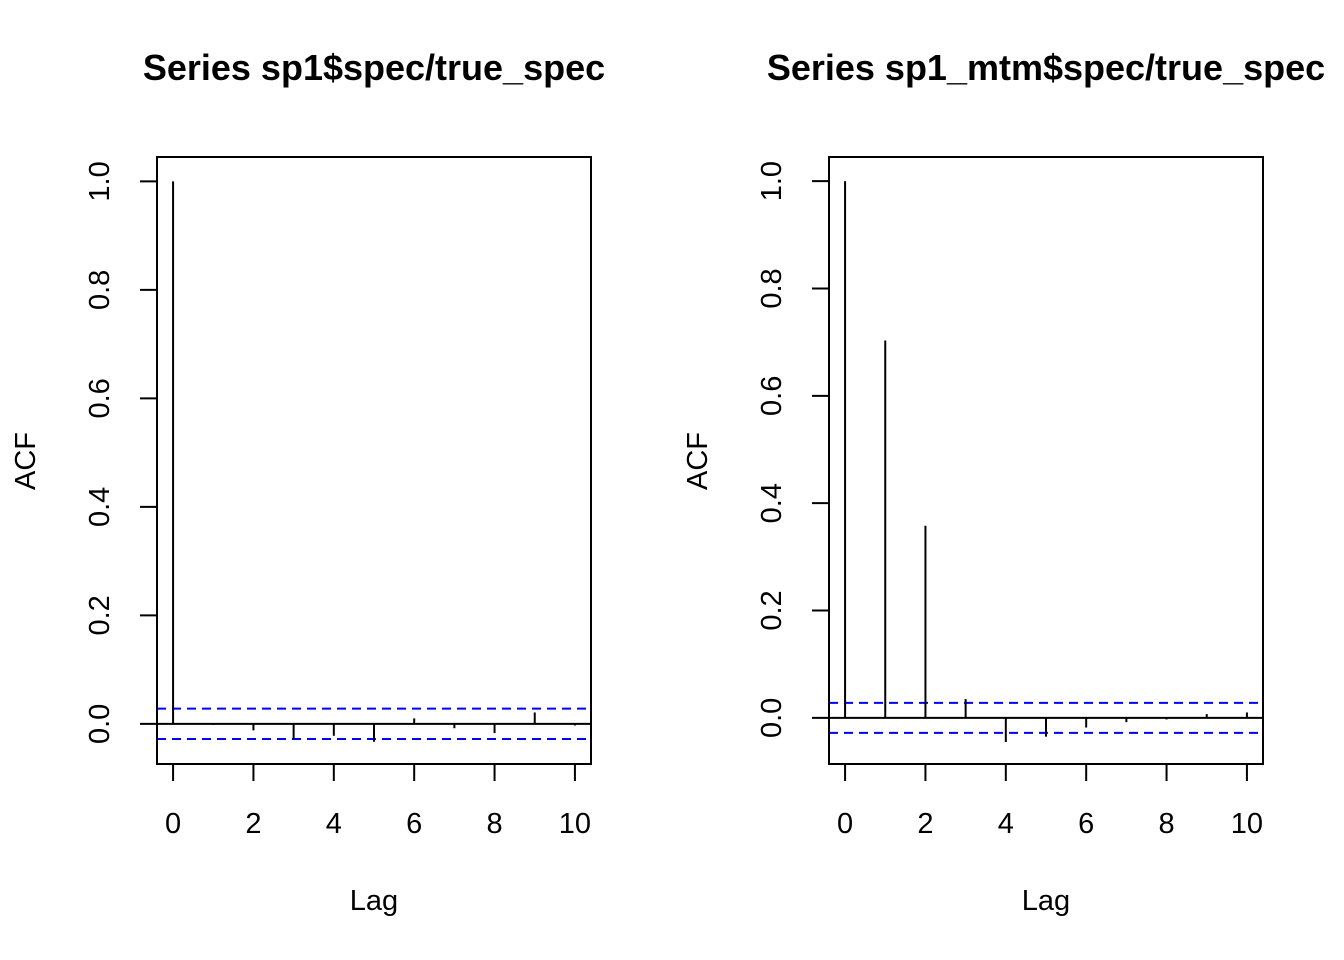  Describe the element at coordinates (1046, 67) in the screenshot. I see `chart-title: Series sp1_mtm$spec/true_spec` at that location.